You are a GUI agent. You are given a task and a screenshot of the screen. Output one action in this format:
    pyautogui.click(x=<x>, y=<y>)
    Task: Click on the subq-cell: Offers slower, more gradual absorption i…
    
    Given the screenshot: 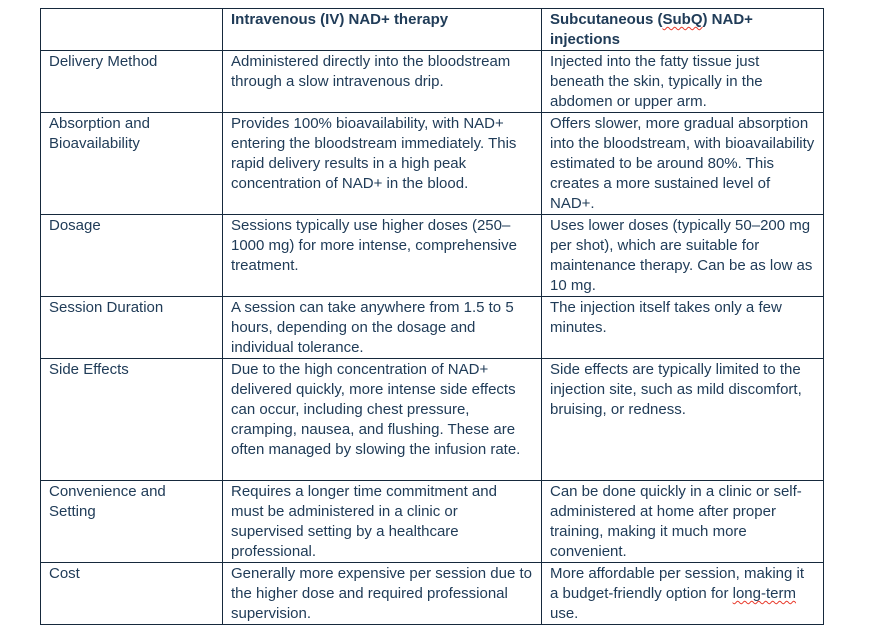 What is the action you would take?
    pyautogui.click(x=682, y=163)
    